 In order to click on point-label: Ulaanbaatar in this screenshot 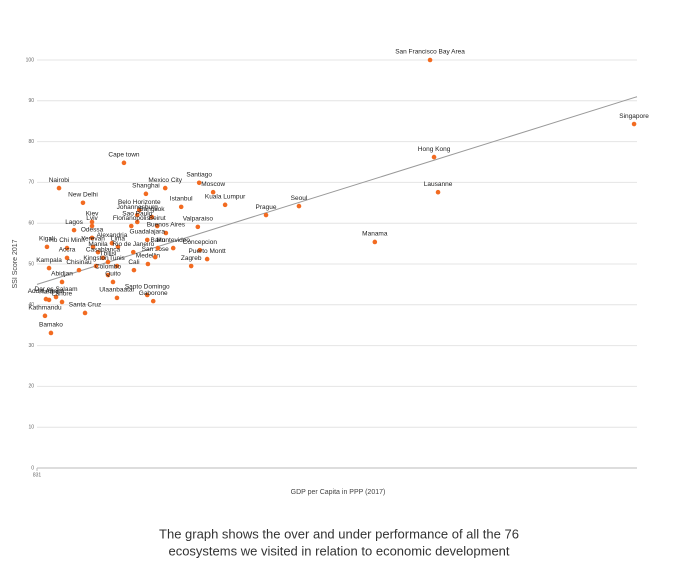, I will do `click(117, 290)`.